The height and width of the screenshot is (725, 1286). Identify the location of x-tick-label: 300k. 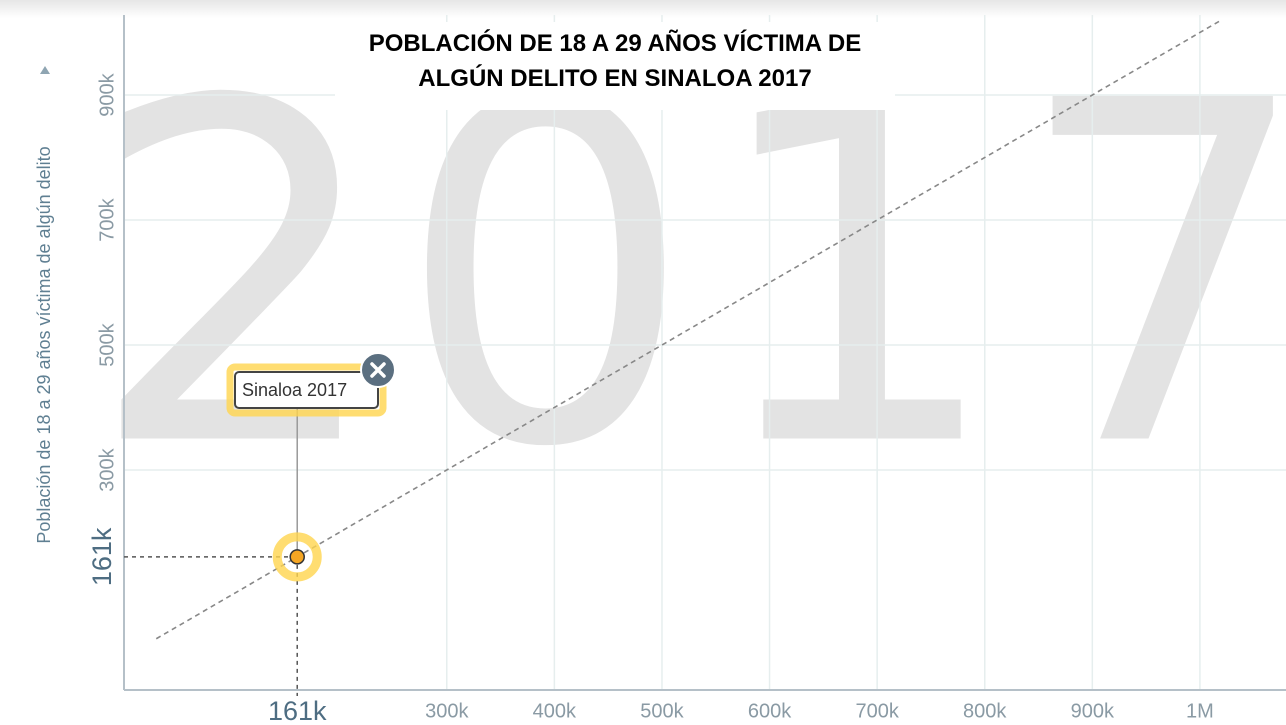
(447, 711).